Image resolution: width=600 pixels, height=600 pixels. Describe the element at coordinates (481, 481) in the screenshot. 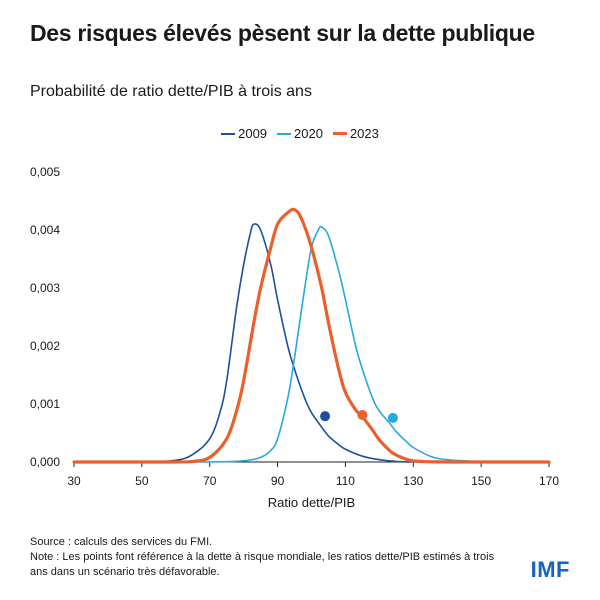

I see `x-tick-label: 150` at that location.